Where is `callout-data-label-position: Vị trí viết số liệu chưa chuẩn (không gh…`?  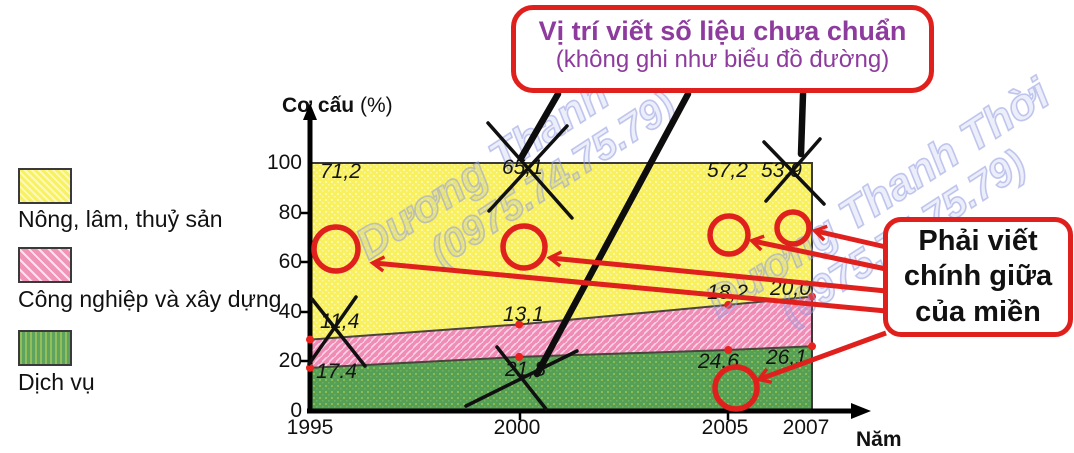
callout-data-label-position: Vị trí viết số liệu chưa chuẩn (không gh… is located at coordinates (722, 49).